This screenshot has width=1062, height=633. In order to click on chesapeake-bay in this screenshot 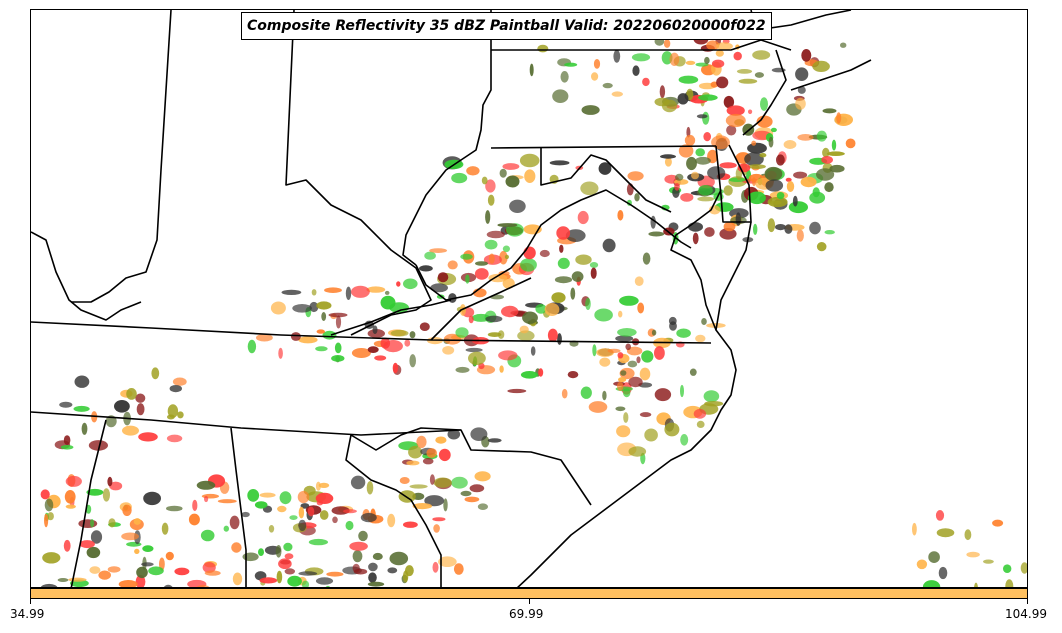, I will do `click(696, 260)`.